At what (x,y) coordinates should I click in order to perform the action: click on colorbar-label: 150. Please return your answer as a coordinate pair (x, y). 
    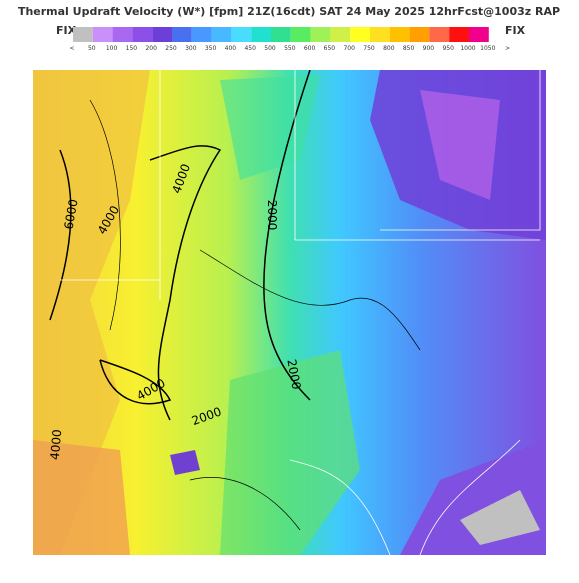
    Looking at the image, I should click on (132, 48).